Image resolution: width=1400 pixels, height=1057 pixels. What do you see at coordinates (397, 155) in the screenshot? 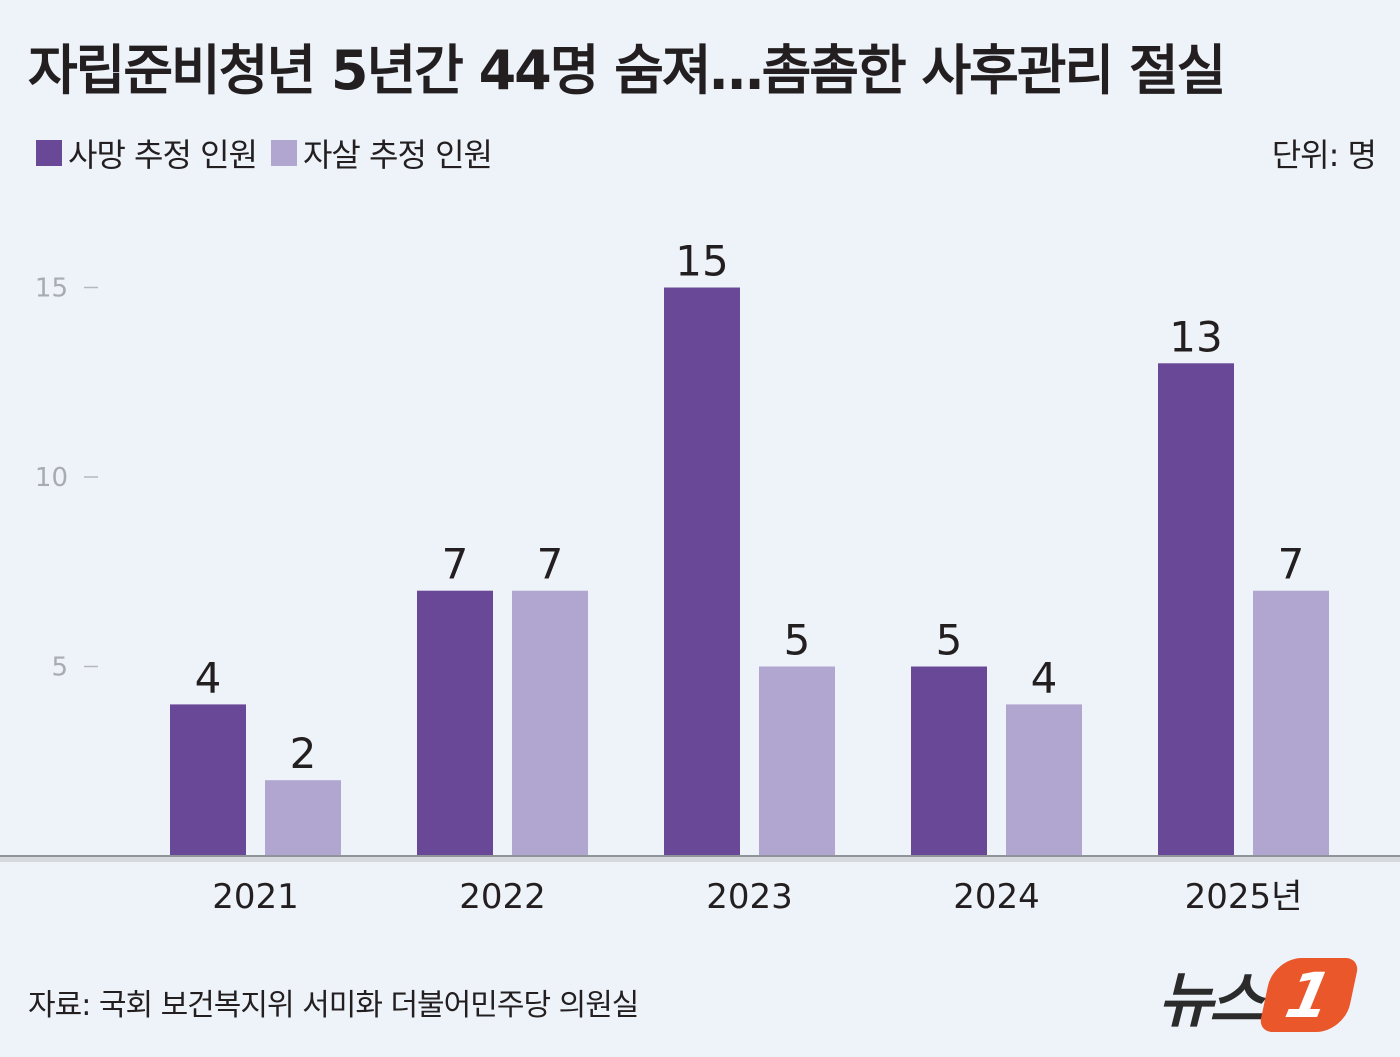
I see `legend-label-suicide: 자살 추정 인원` at bounding box center [397, 155].